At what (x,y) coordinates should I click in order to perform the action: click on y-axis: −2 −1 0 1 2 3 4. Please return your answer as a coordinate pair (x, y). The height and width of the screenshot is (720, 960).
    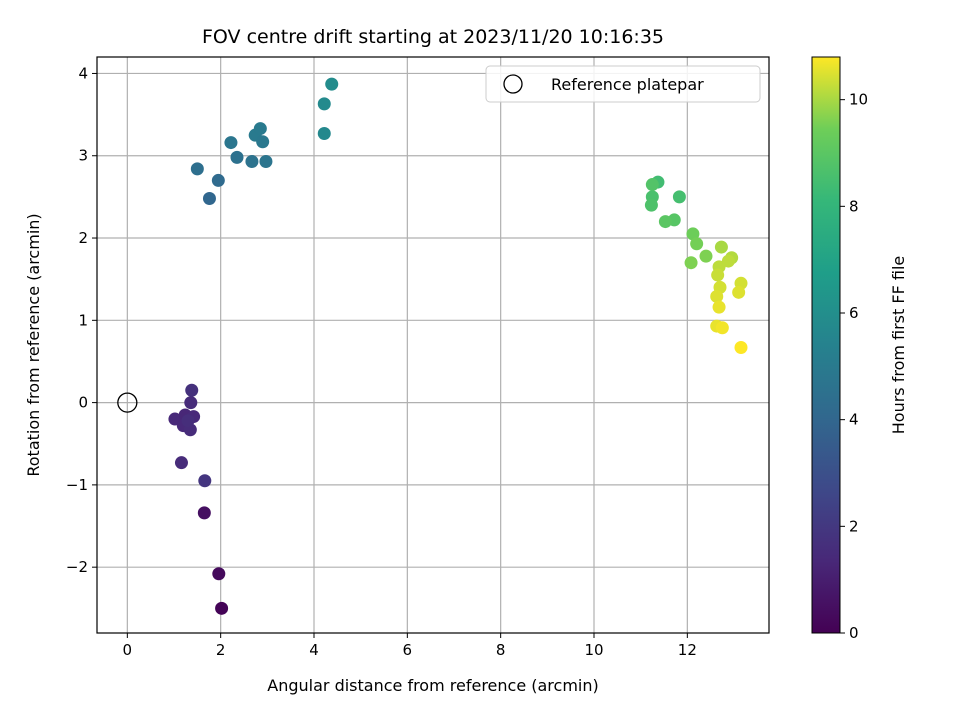
    Looking at the image, I should click on (81, 320).